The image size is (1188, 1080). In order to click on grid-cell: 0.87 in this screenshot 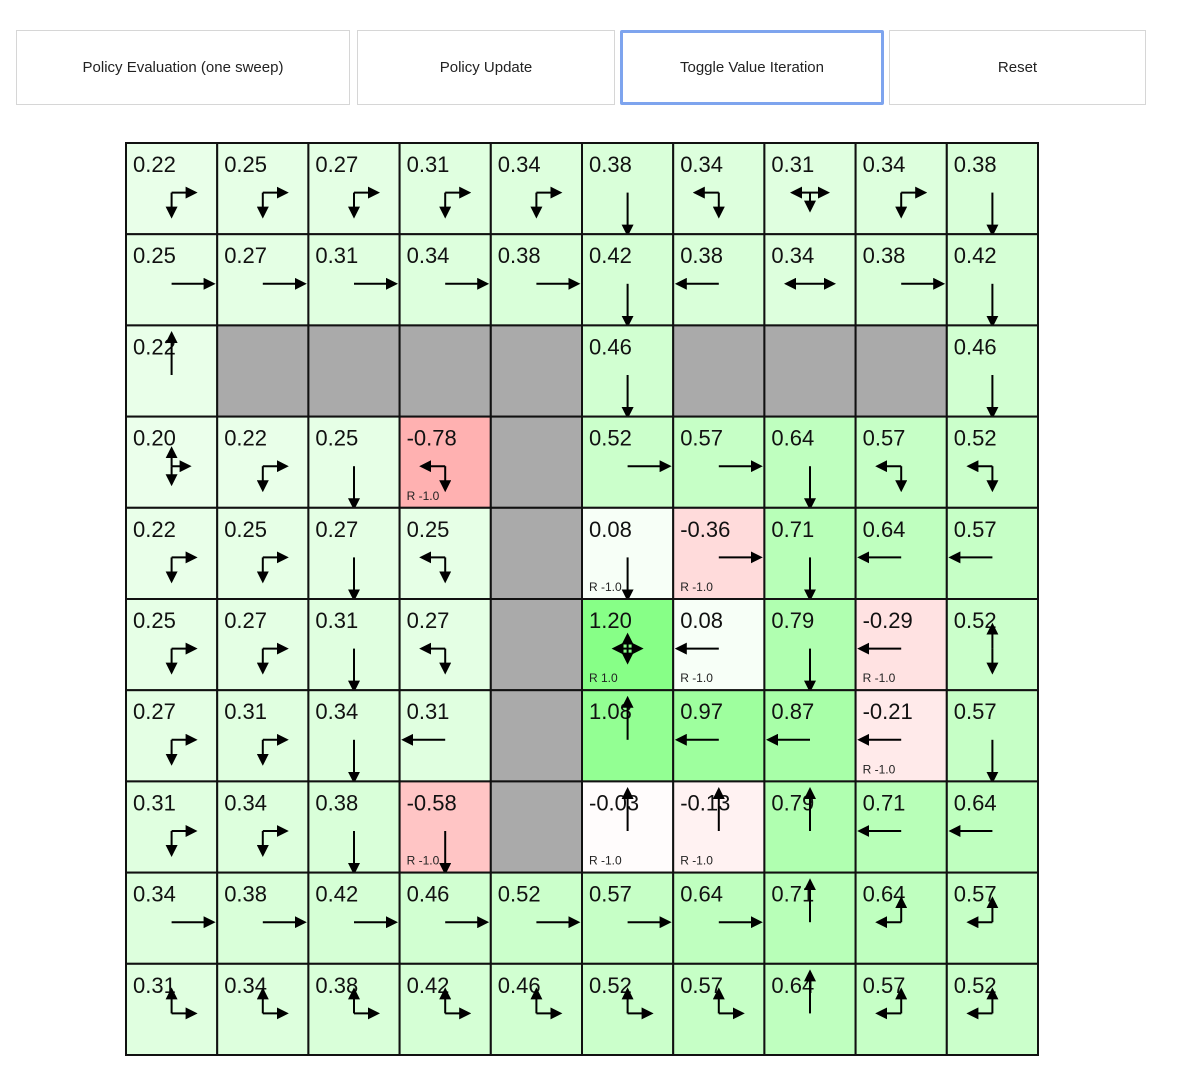, I will do `click(810, 736)`.